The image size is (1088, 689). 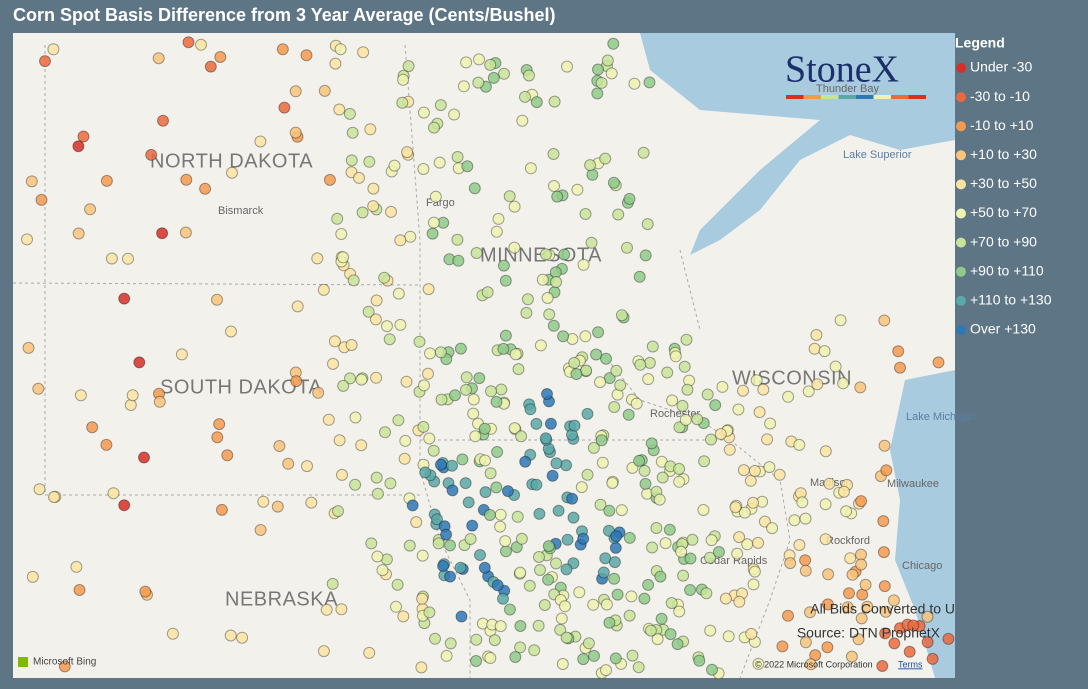 I want to click on legend-label: Under -30, so click(x=1001, y=67).